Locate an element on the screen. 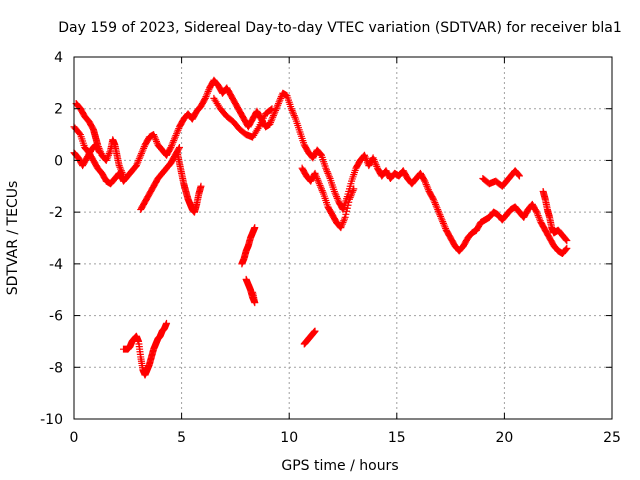  y-tick-label: 2 is located at coordinates (58, 110).